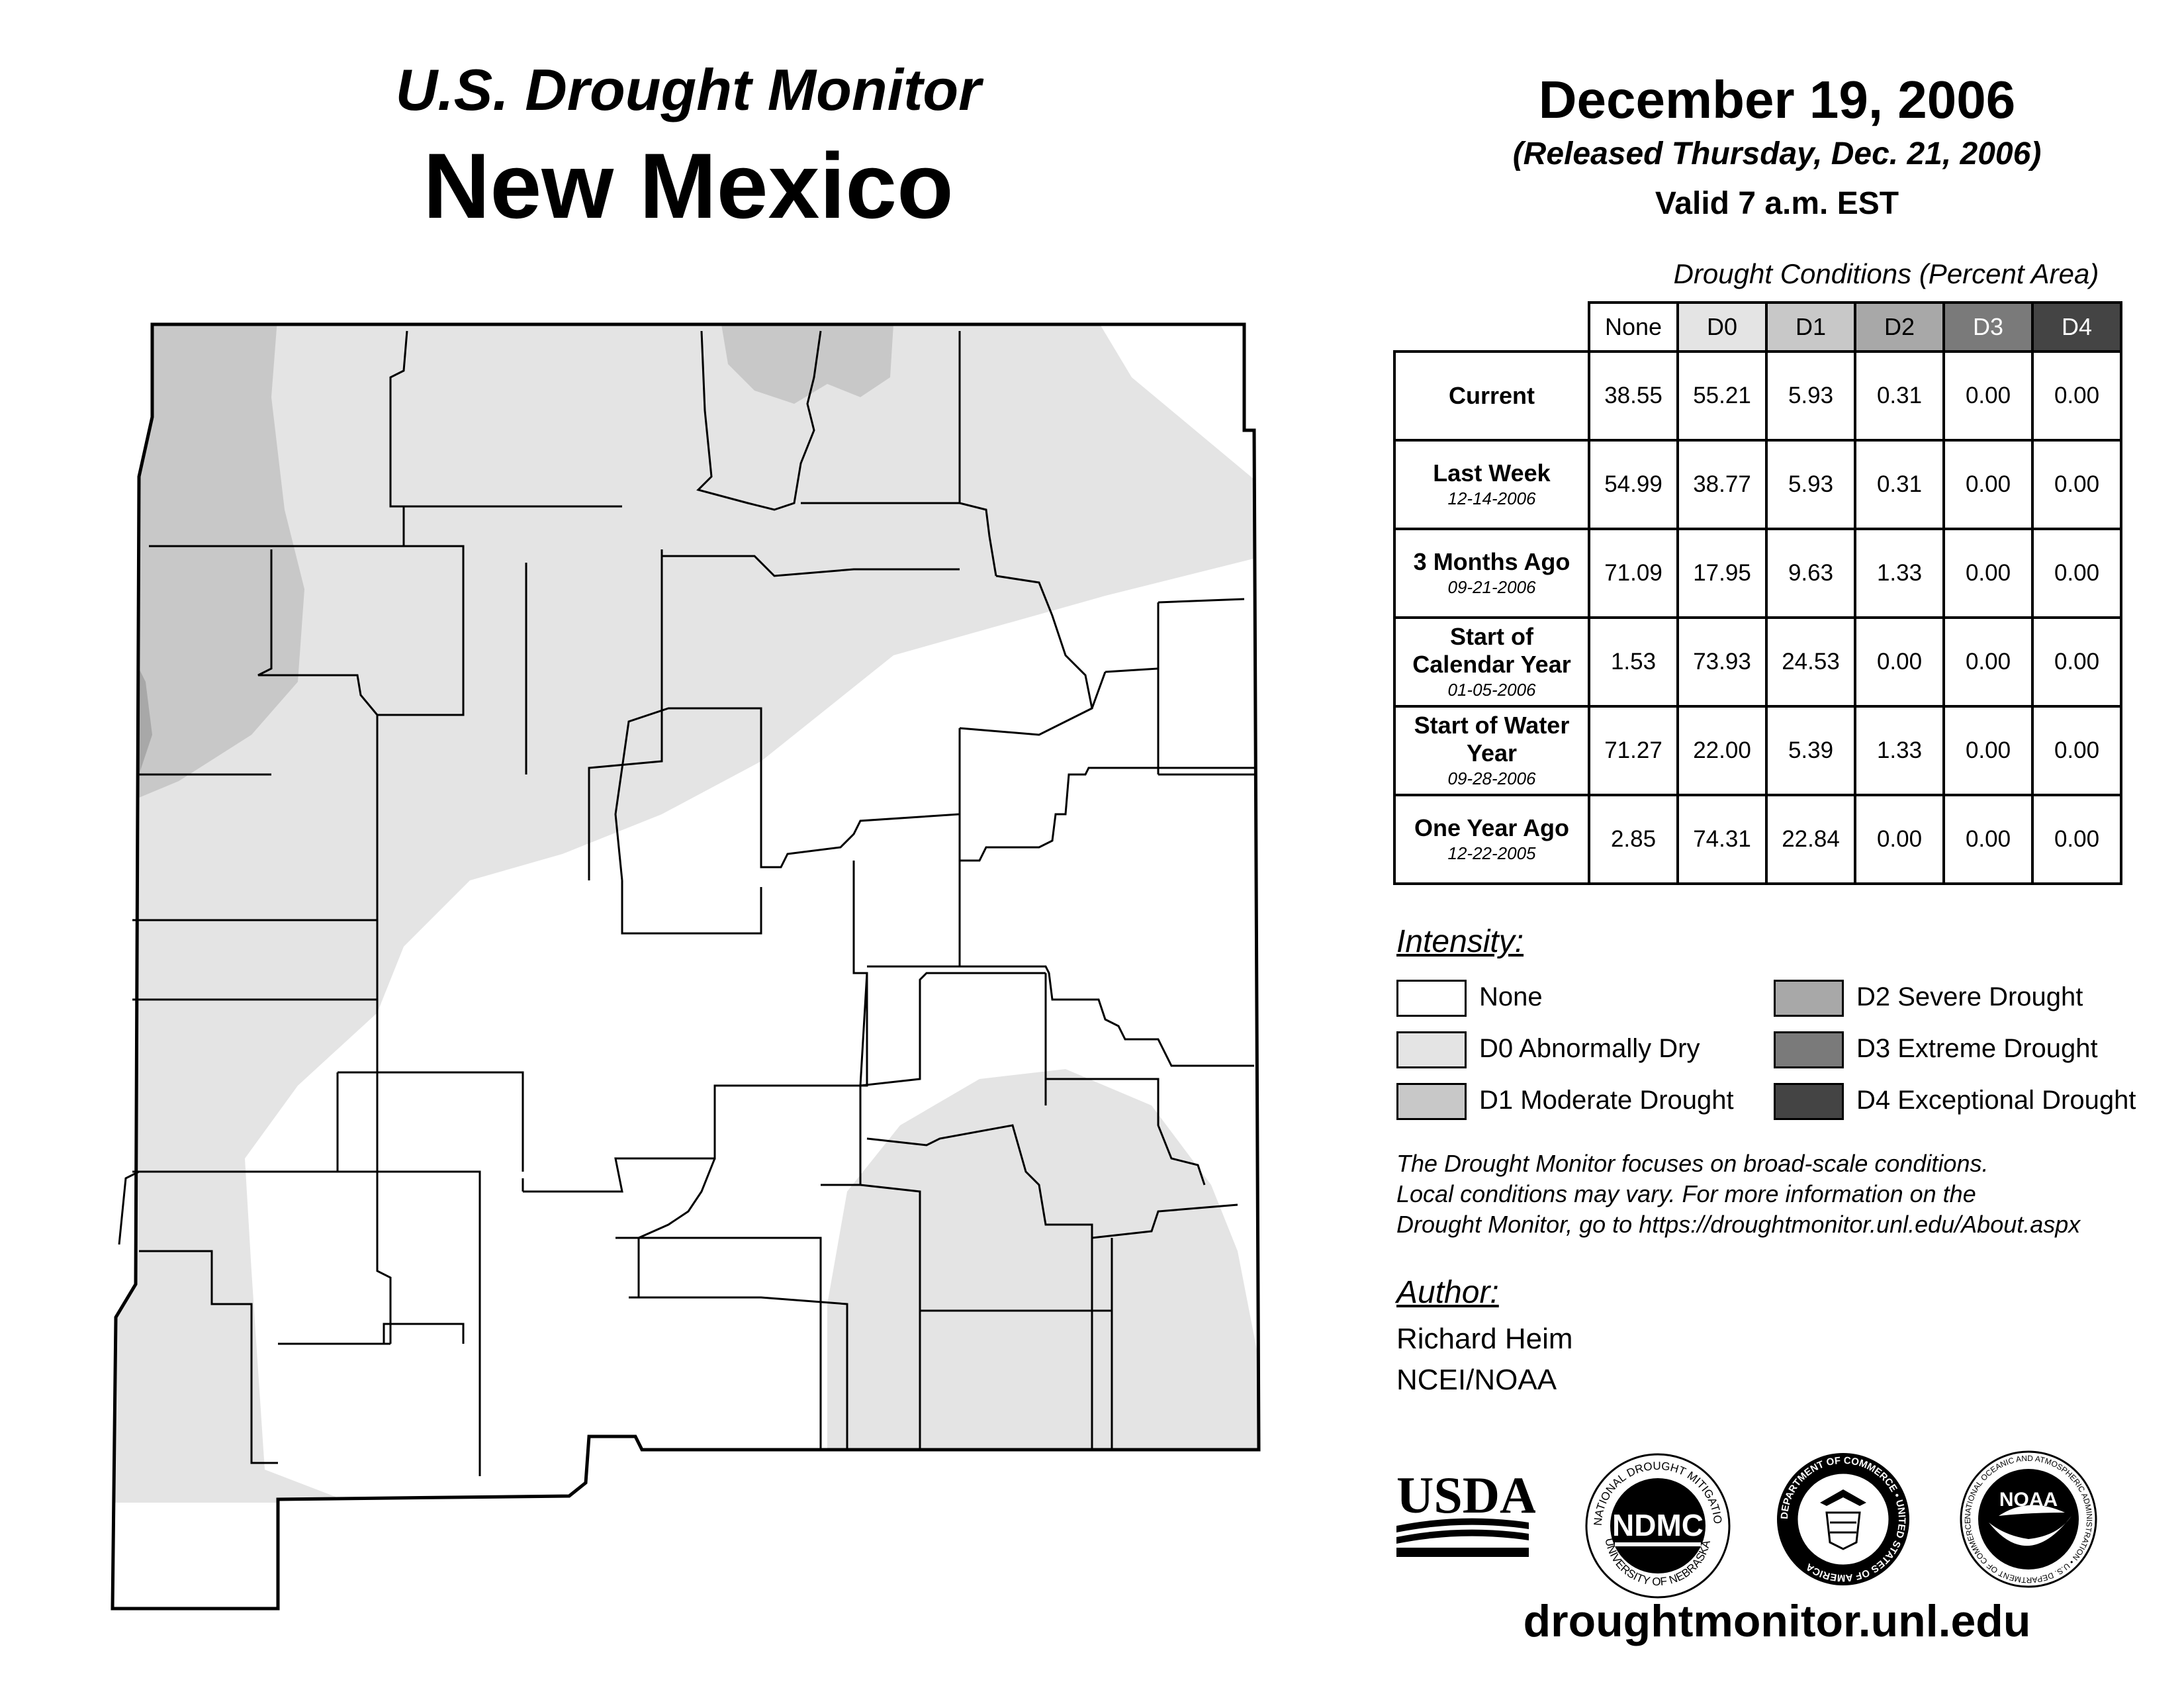 This screenshot has width=2184, height=1688. I want to click on row-title: Current, so click(1491, 395).